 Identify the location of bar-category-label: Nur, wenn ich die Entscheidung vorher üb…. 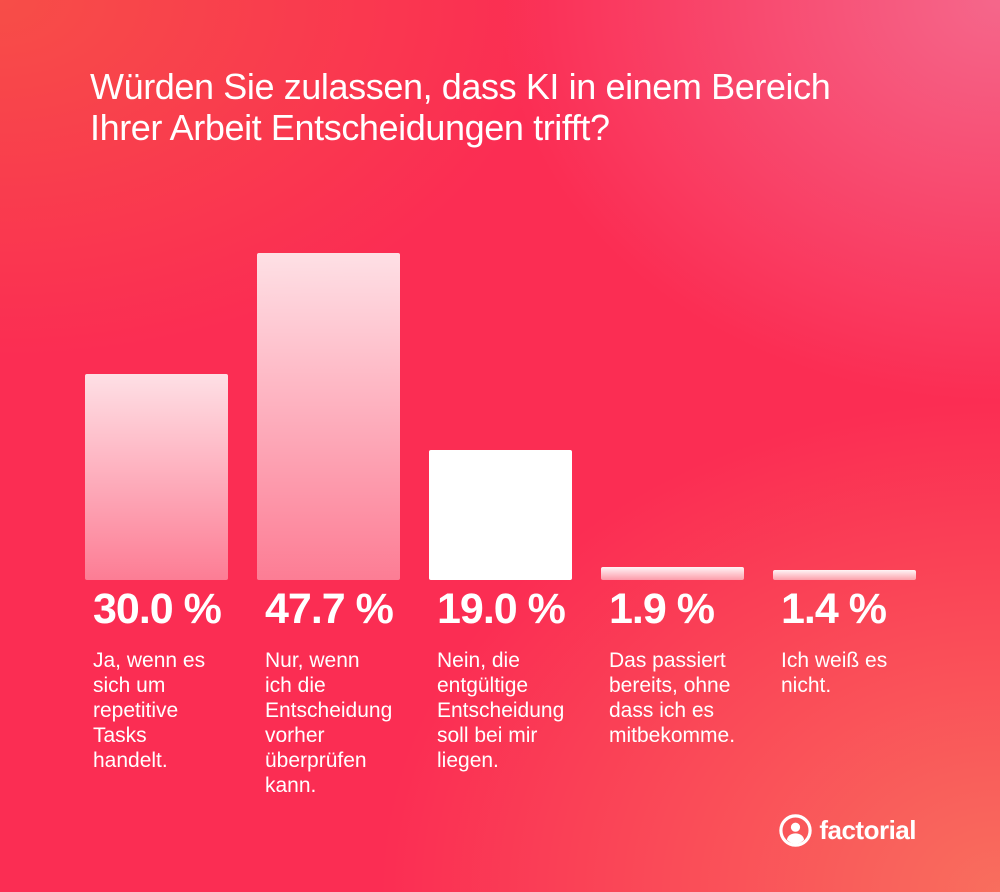
(329, 723).